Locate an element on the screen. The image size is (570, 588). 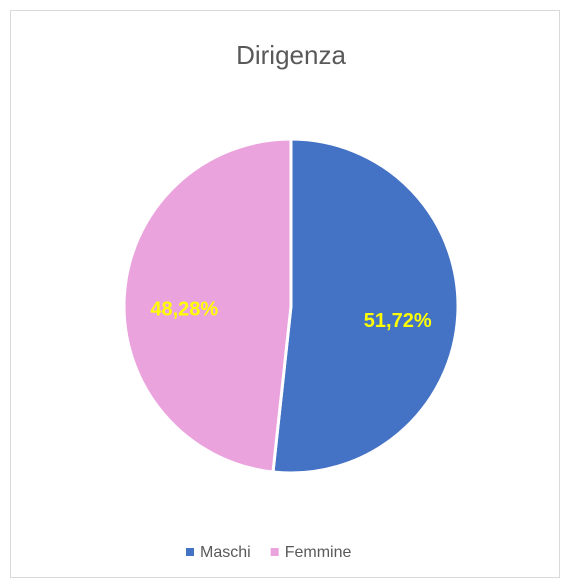
chart-title: Dirigenza is located at coordinates (291, 55).